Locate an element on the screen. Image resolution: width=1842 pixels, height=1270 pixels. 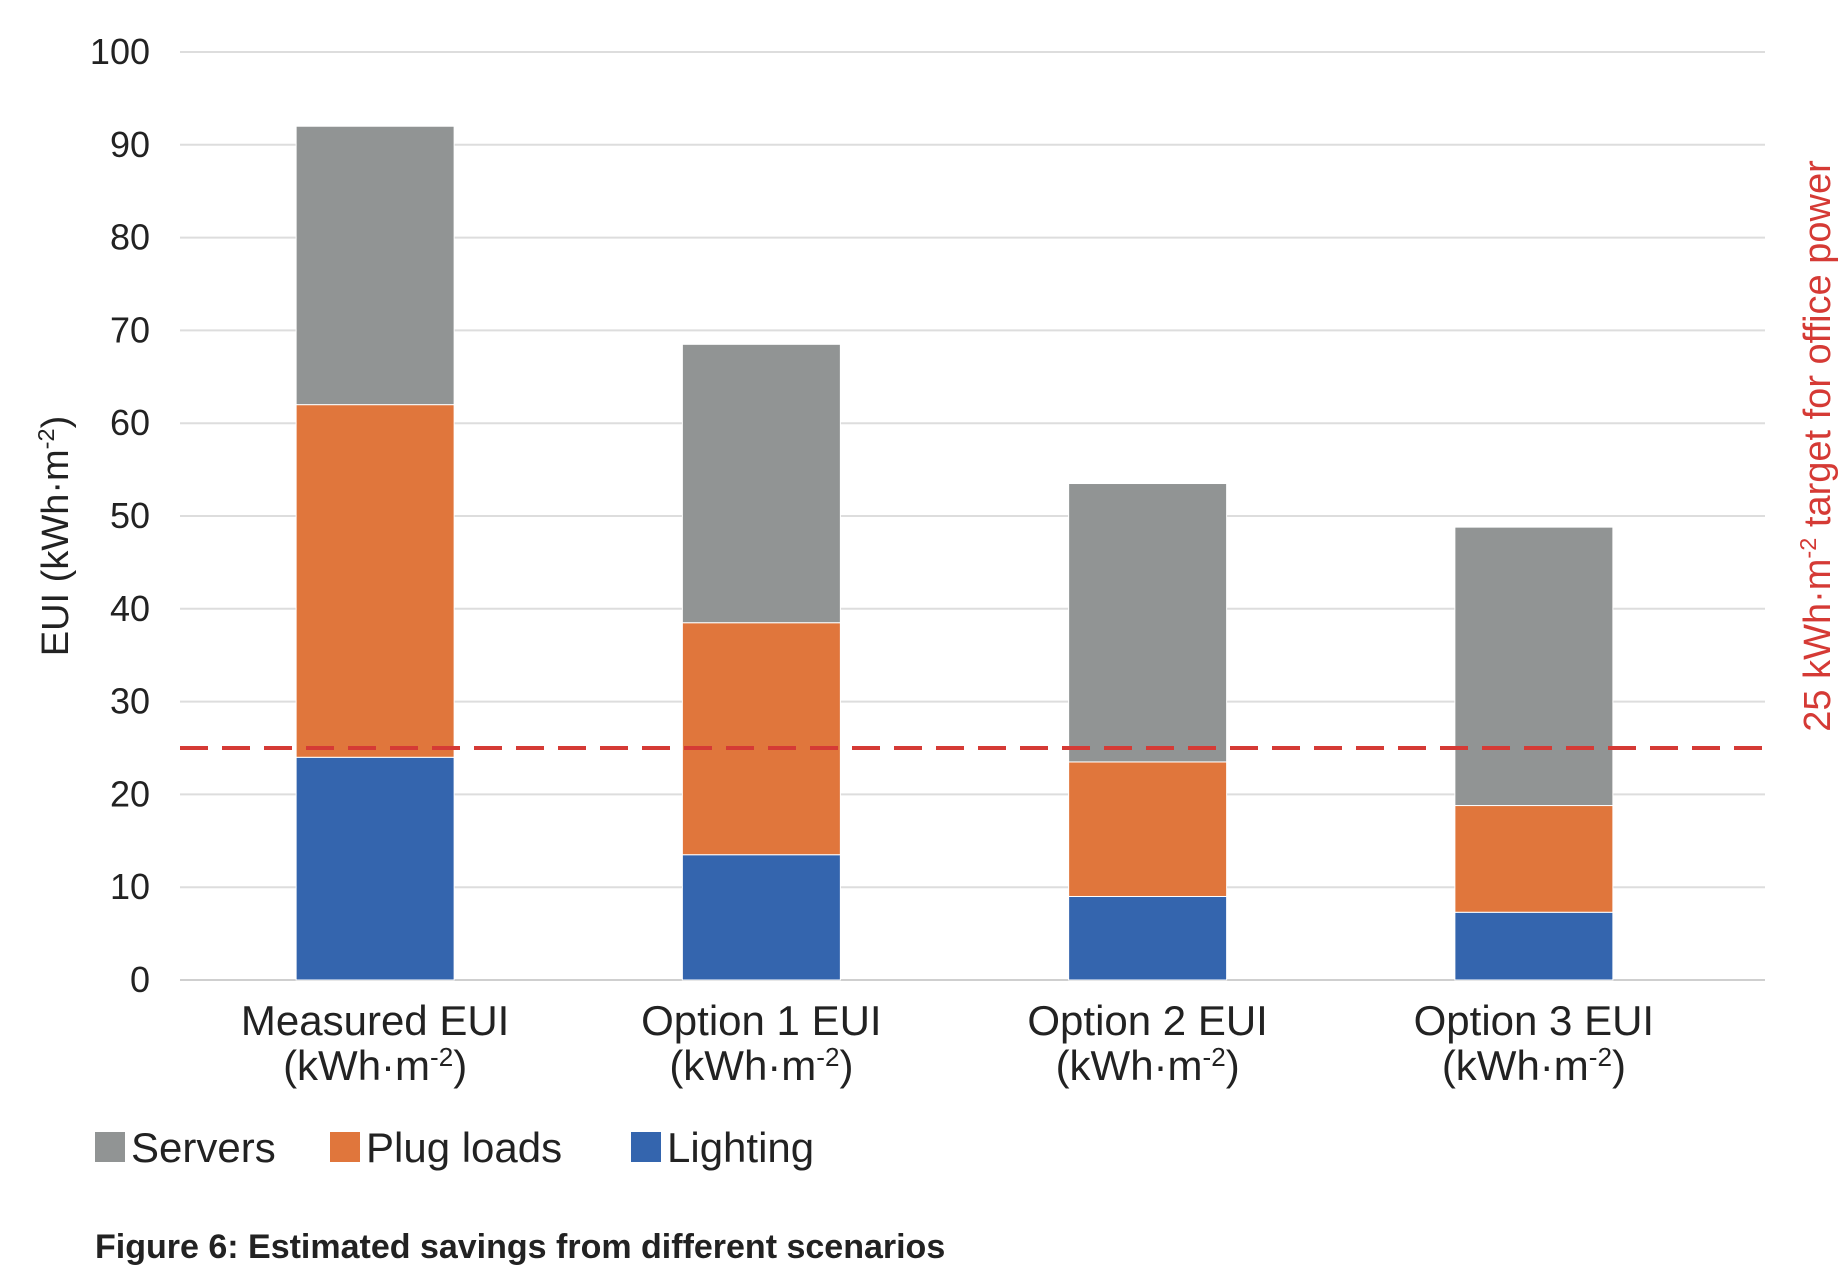
y-tick-label: 80 is located at coordinates (130, 237).